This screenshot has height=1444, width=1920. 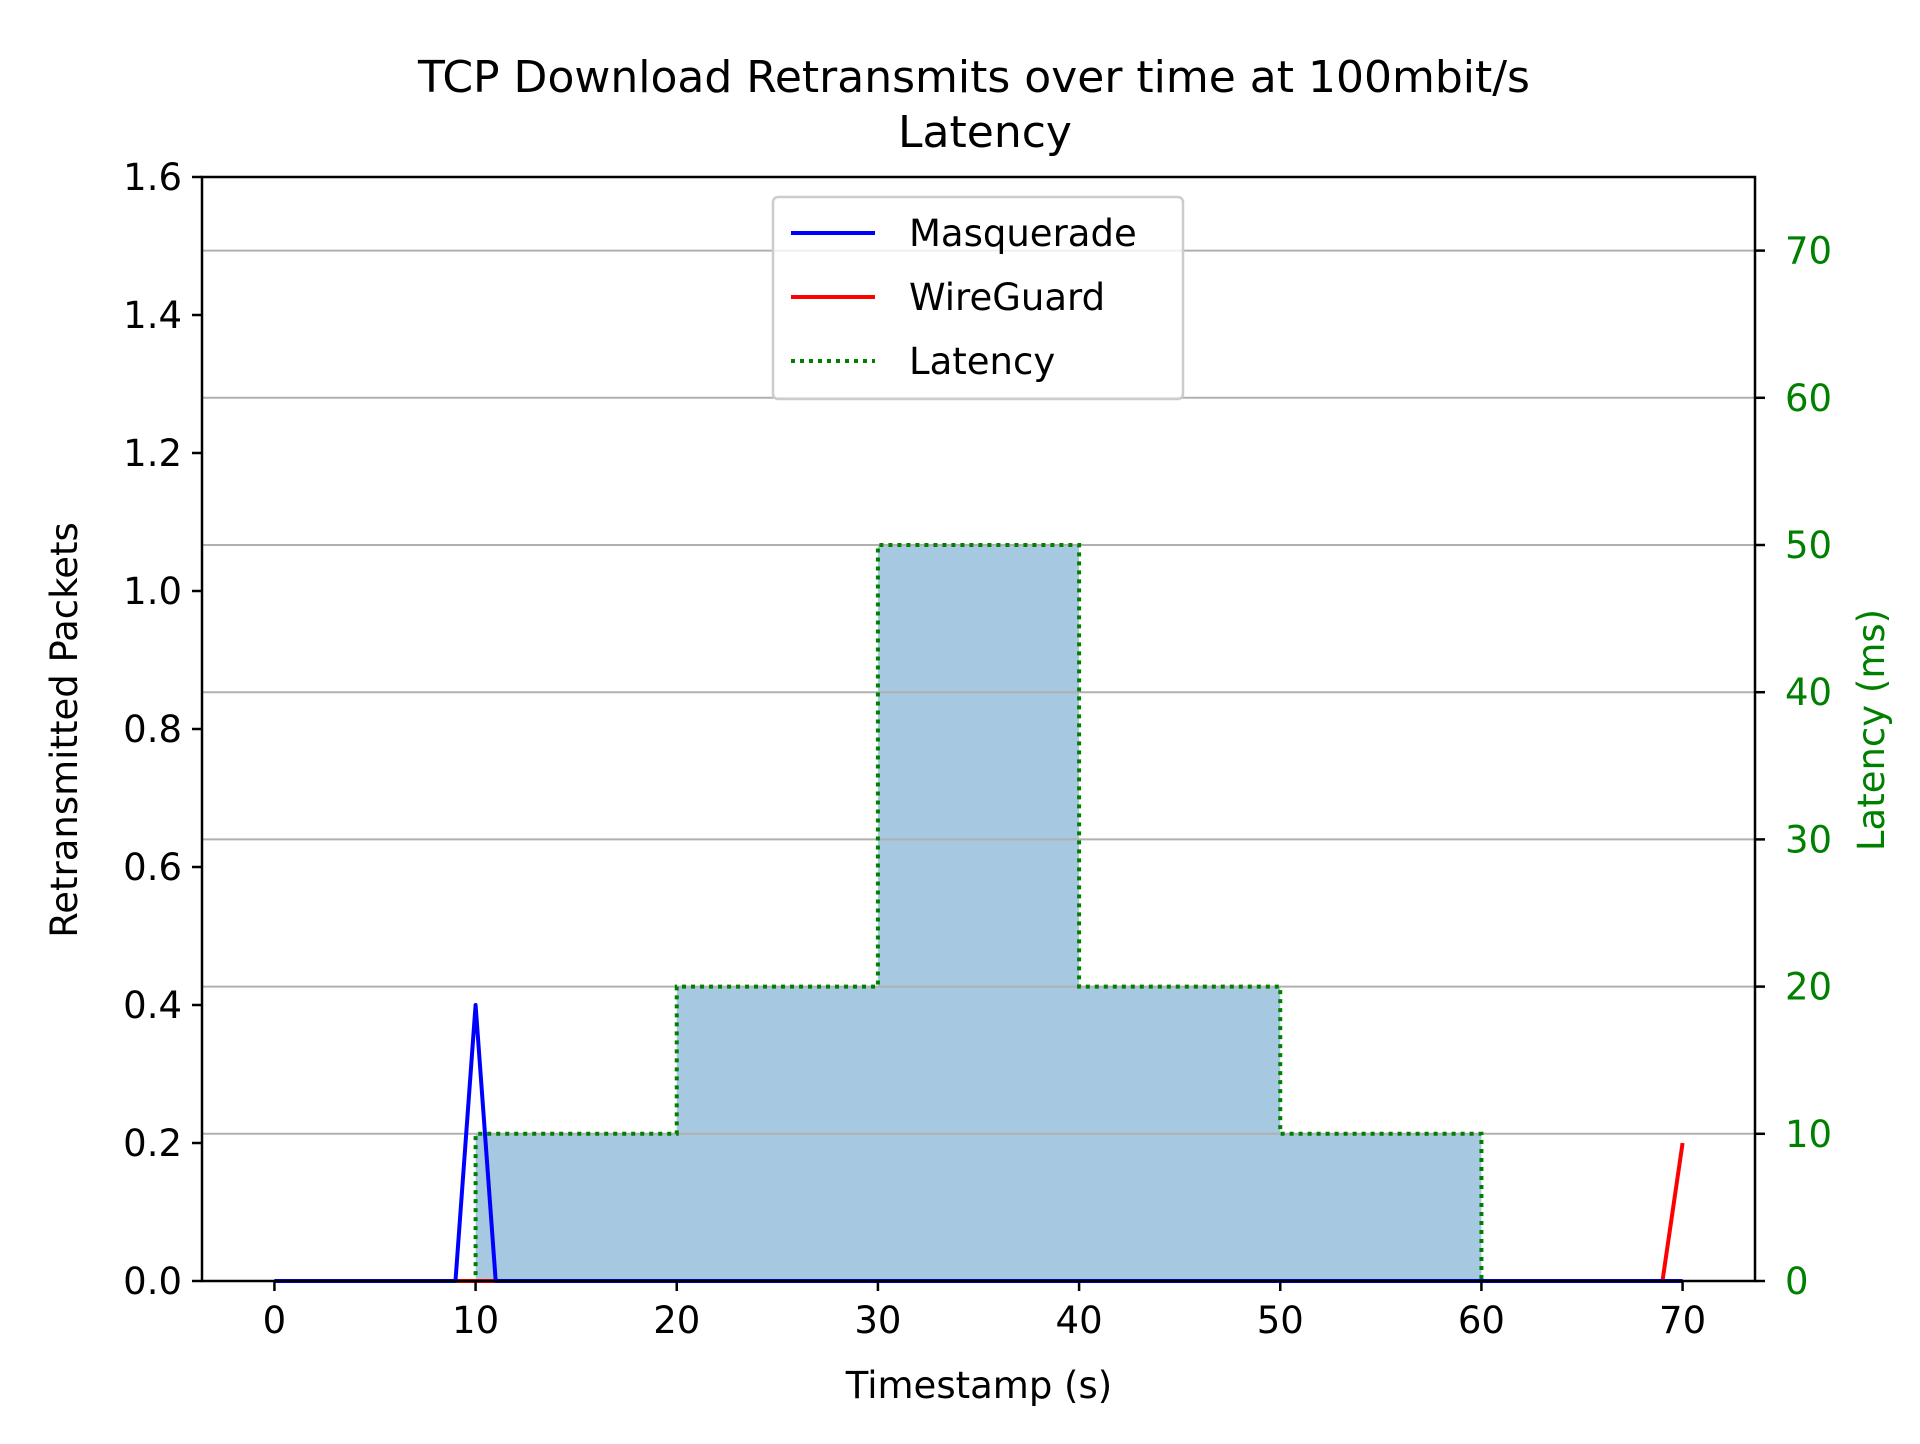 What do you see at coordinates (152, 591) in the screenshot?
I see `y-tick-label-5: 1.0` at bounding box center [152, 591].